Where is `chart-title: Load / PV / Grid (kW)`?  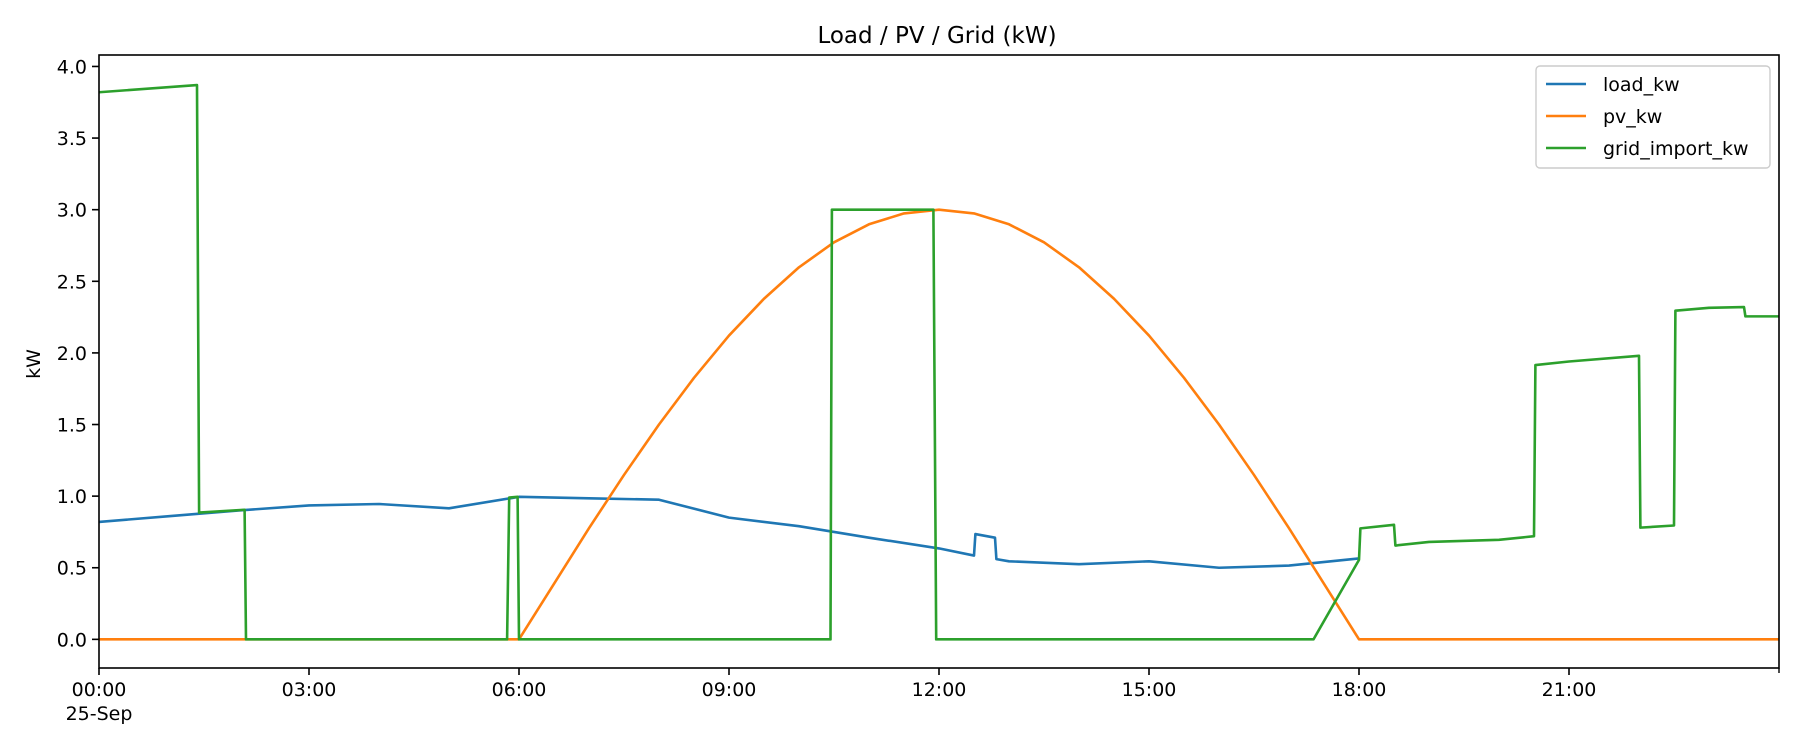
chart-title: Load / PV / Grid (kW) is located at coordinates (936, 36).